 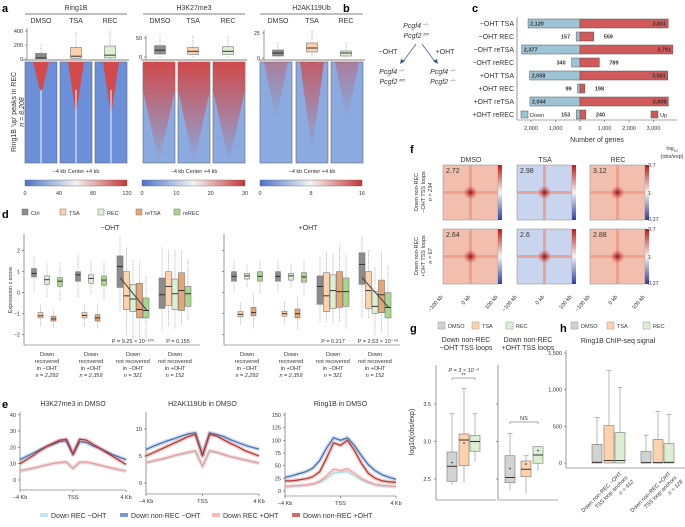 I want to click on category-label: not recovered, so click(x=175, y=362).